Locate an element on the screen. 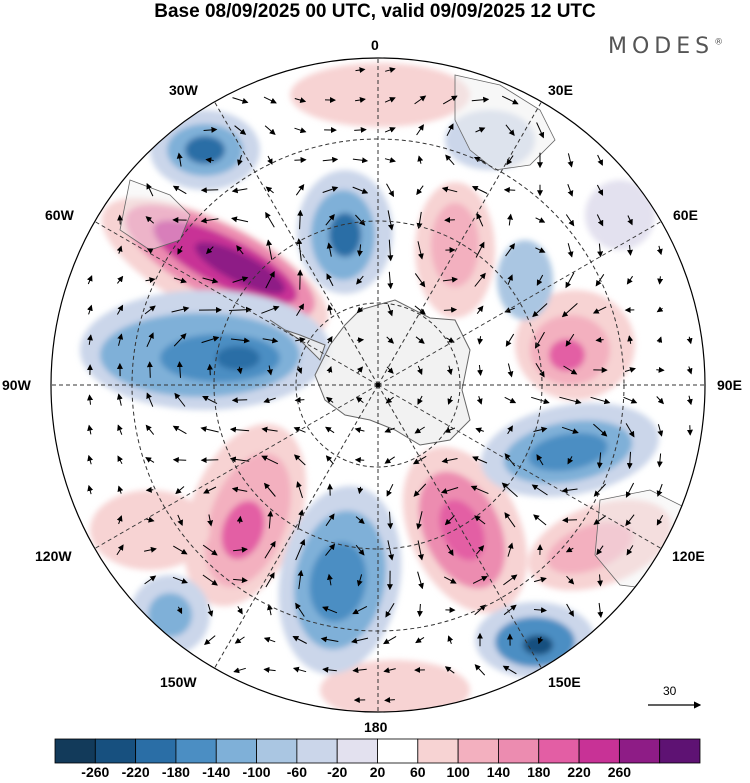  colorbar-tick-label: -260 is located at coordinates (95, 772).